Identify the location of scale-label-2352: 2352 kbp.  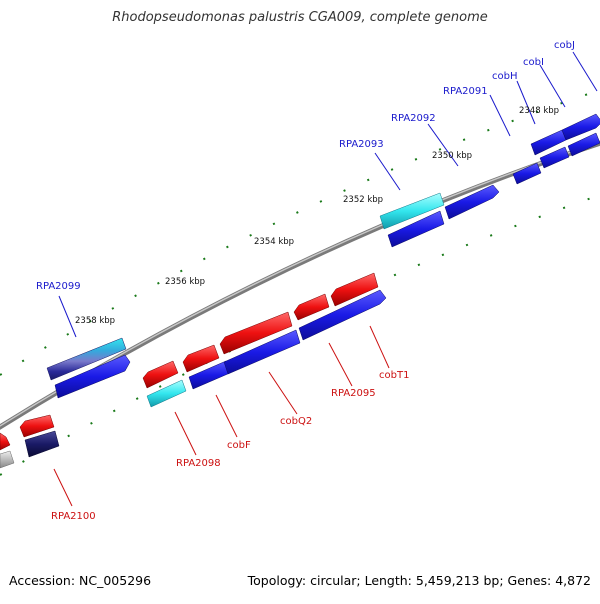
(363, 200).